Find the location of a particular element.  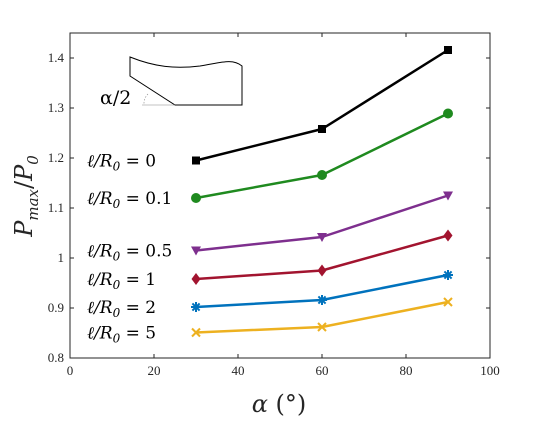

data-series: ℓ/R0 = 5 is located at coordinates (270, 321).